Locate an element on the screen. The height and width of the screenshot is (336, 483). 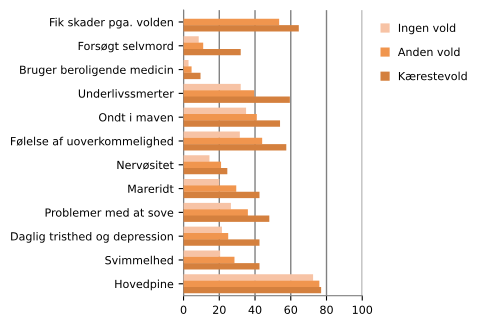
x-tick-label: 60 is located at coordinates (291, 310).